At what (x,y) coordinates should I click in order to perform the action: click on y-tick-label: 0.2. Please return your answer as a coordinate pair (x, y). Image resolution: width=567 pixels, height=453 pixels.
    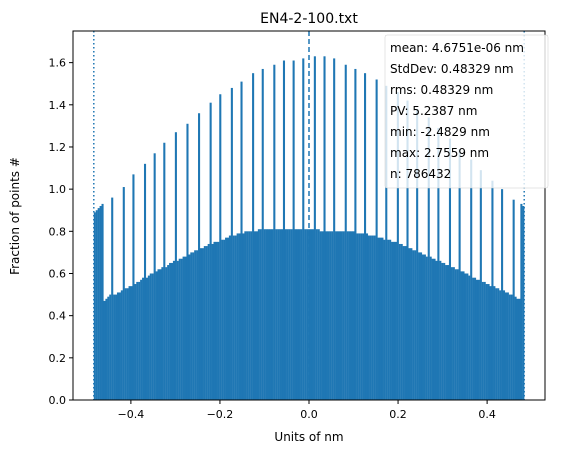
    Looking at the image, I should click on (58, 358).